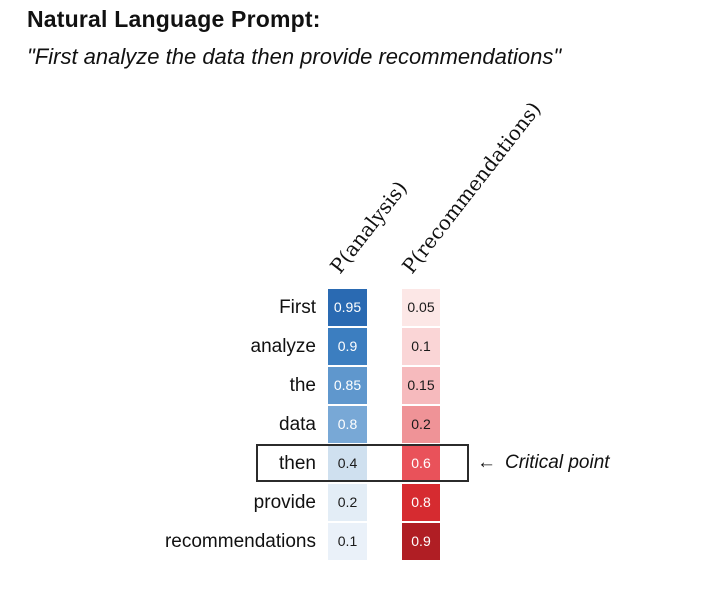 This screenshot has height=595, width=720. I want to click on heatmap-row: First 0.95 0.05, so click(360, 307).